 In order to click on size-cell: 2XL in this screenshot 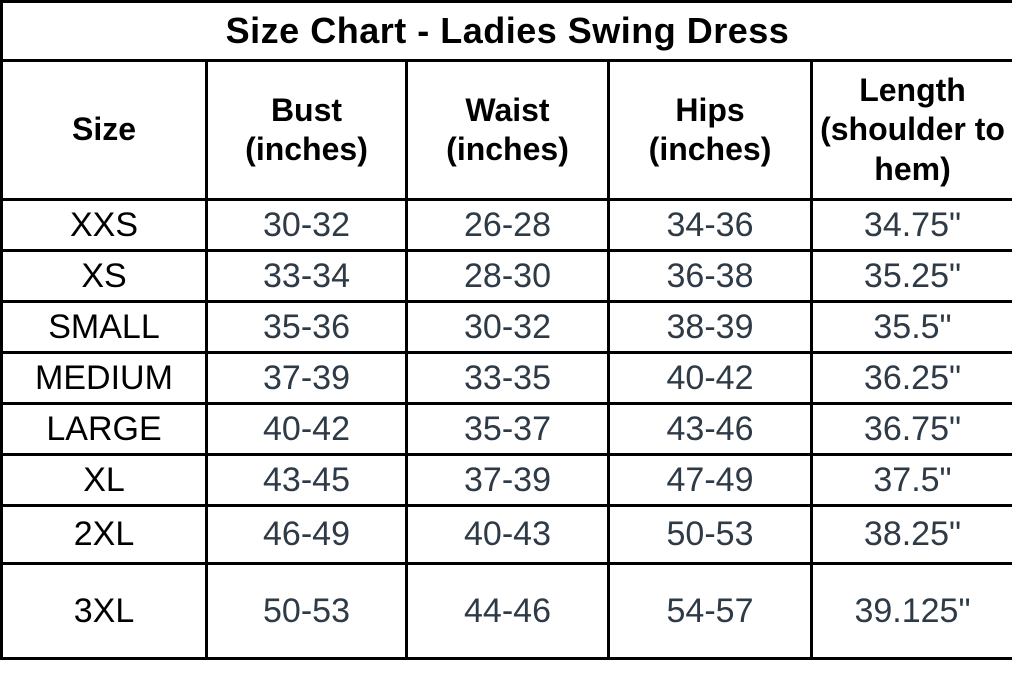, I will do `click(104, 534)`.